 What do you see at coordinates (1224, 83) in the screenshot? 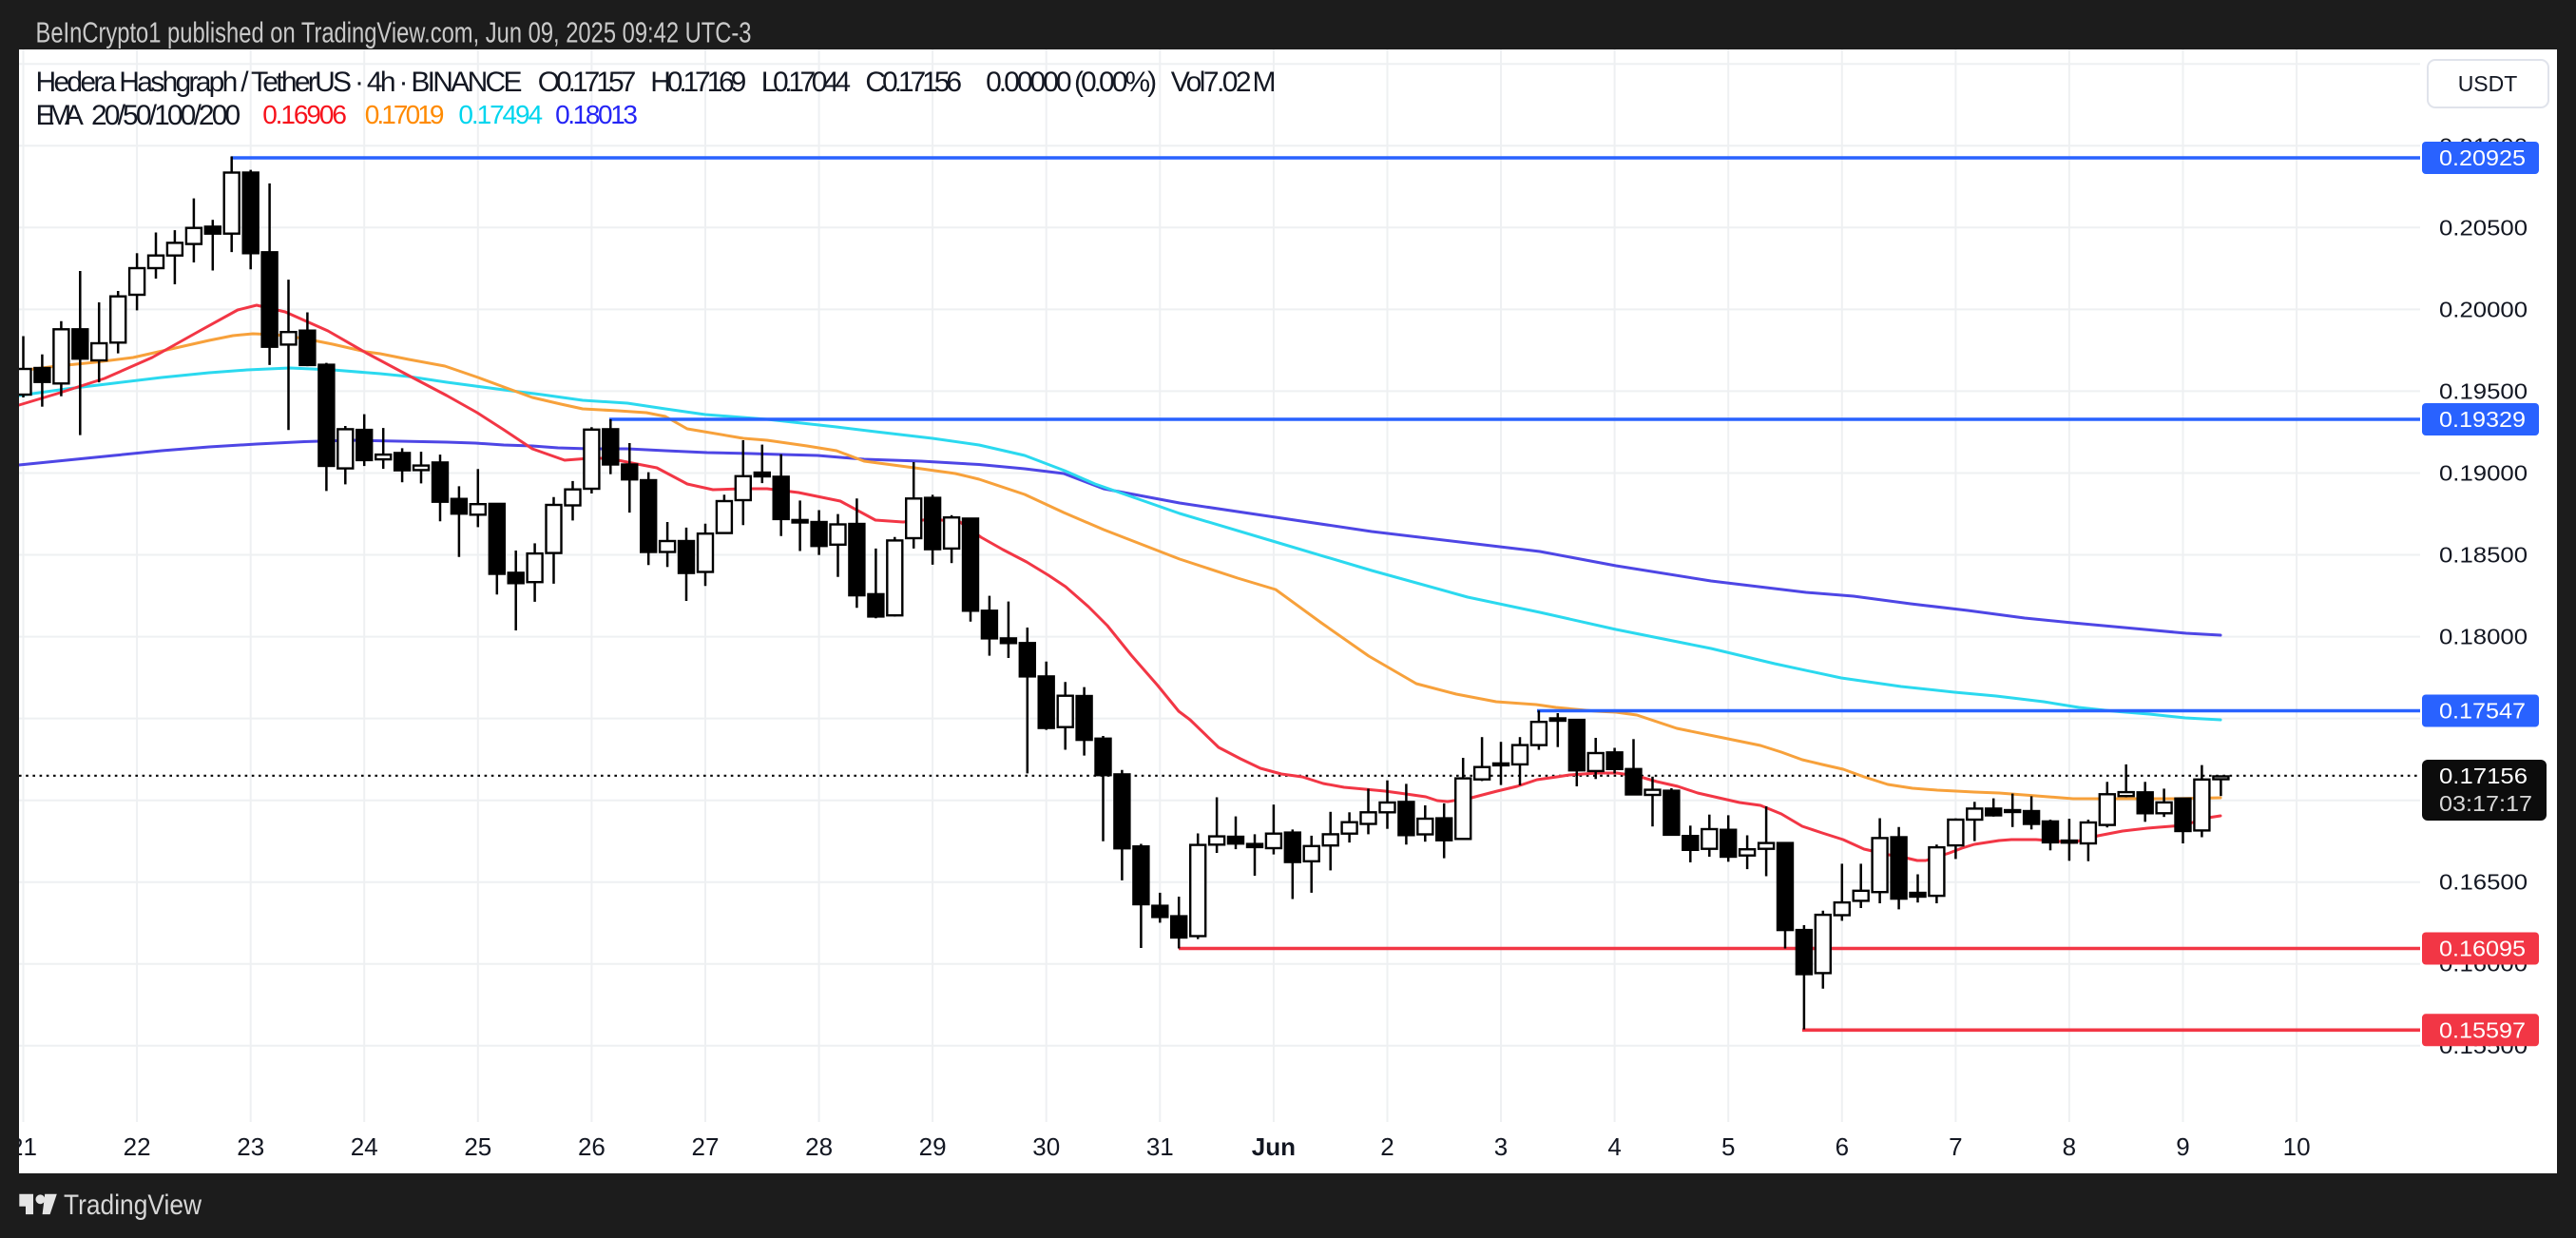
I see `svg-text: Vol7.02 M` at bounding box center [1224, 83].